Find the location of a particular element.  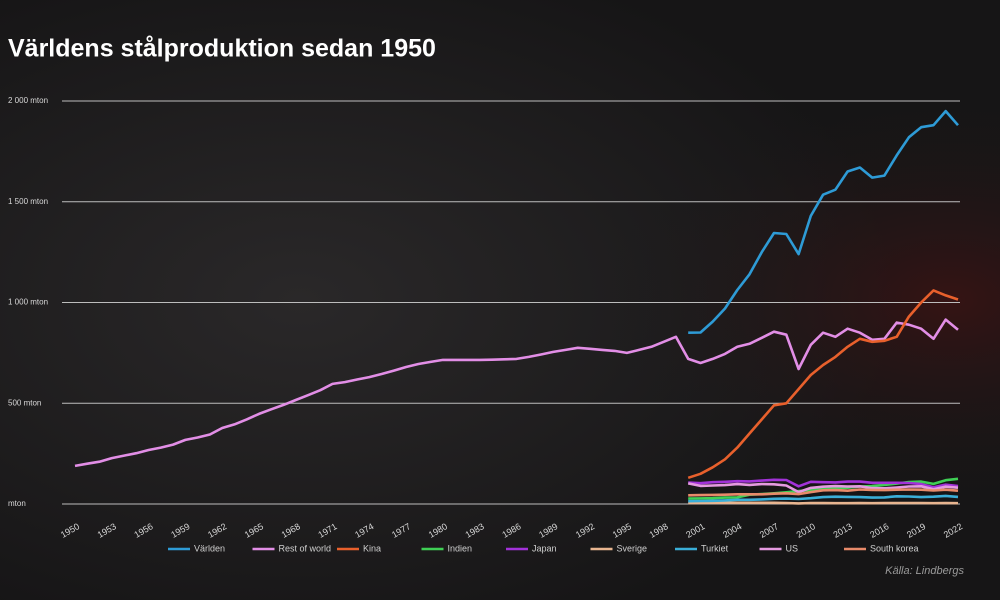

y-tick-label: 1 500 mton is located at coordinates (28, 201).